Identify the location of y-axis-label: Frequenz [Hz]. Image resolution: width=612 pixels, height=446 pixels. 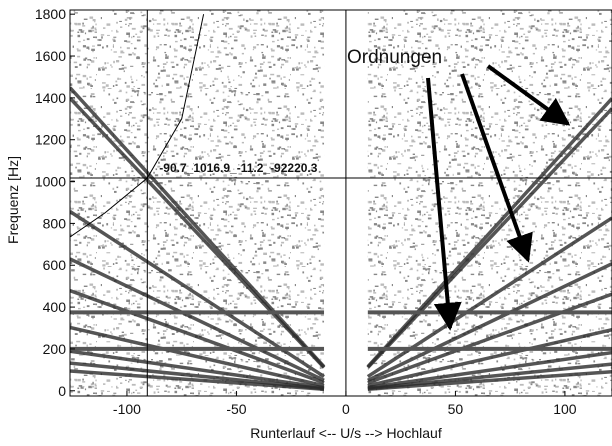
(13, 200).